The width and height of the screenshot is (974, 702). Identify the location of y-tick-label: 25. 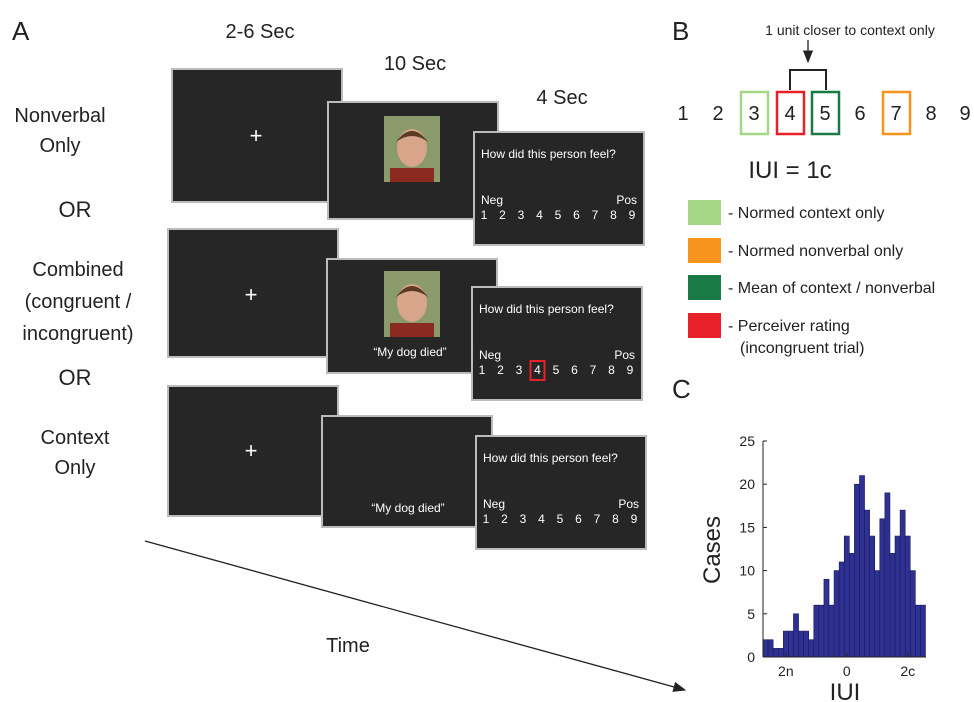
(747, 441).